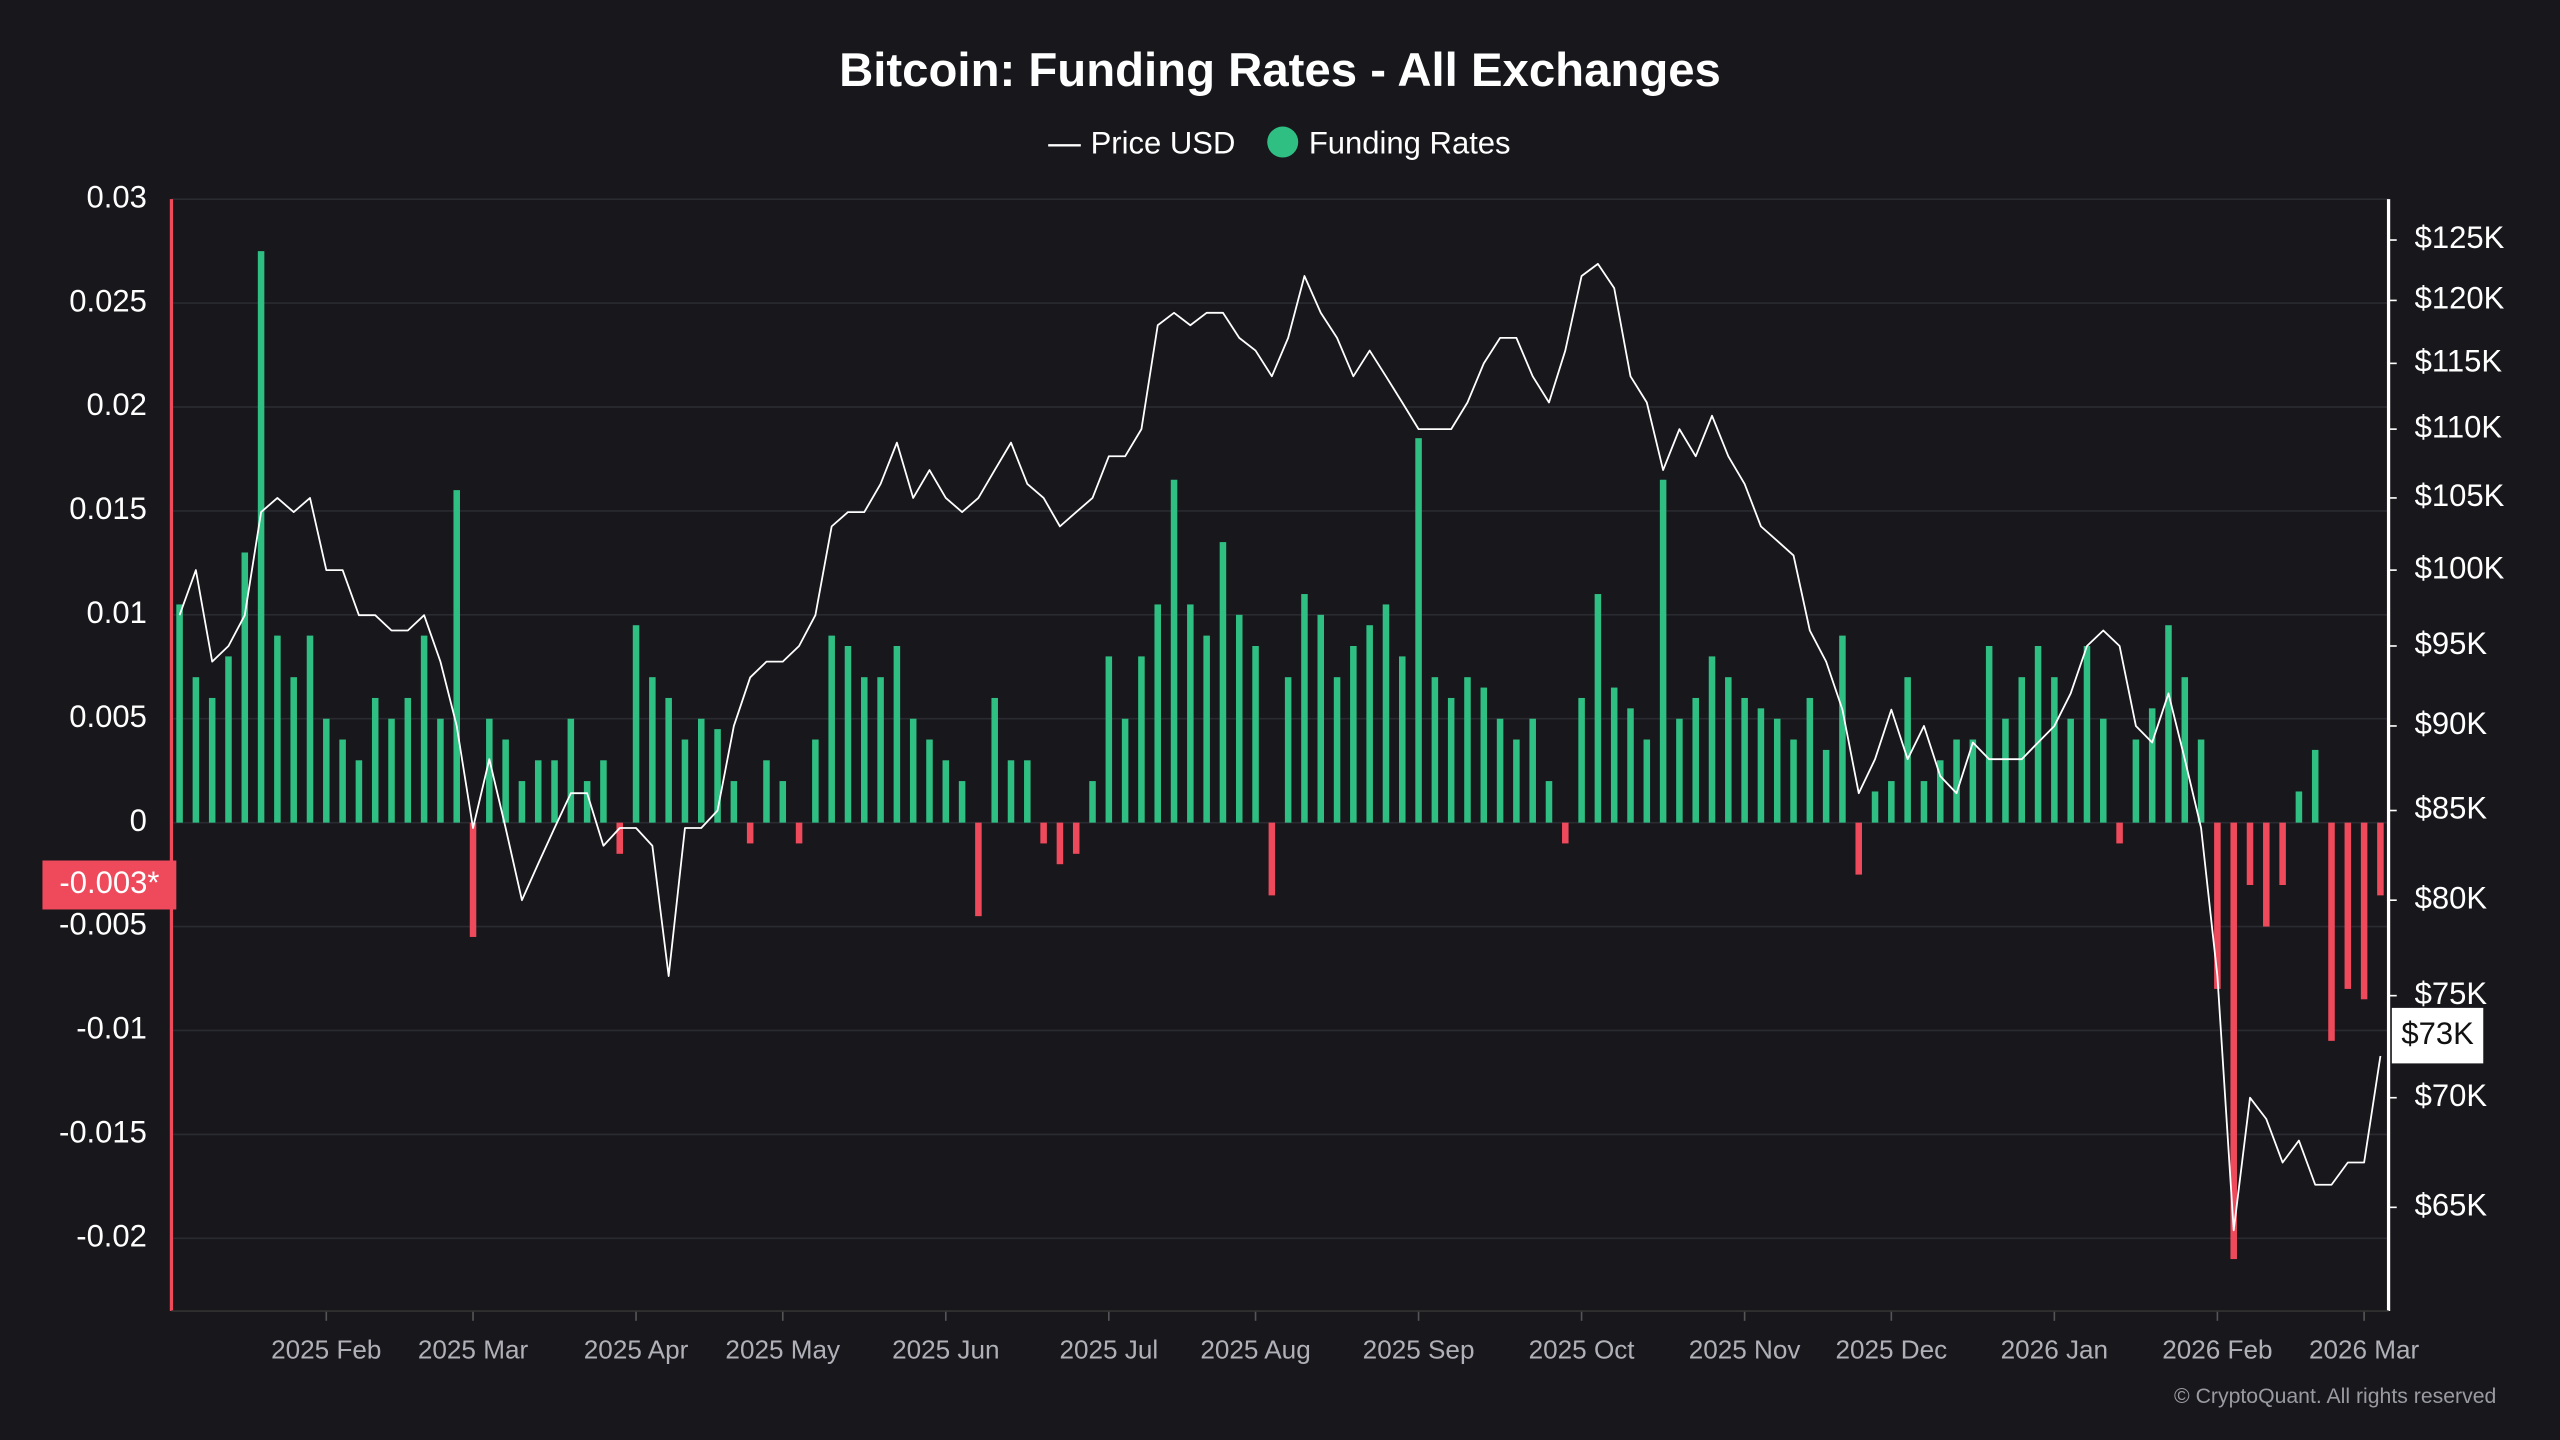 The width and height of the screenshot is (2560, 1440). What do you see at coordinates (2460, 495) in the screenshot?
I see `y2-tick-label: $105K` at bounding box center [2460, 495].